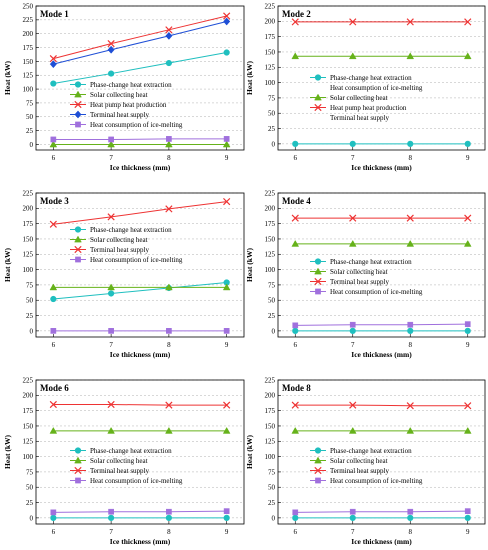 This screenshot has height=550, width=488. What do you see at coordinates (109, 239) in the screenshot?
I see `legend-entry: Solar collecting heat` at bounding box center [109, 239].